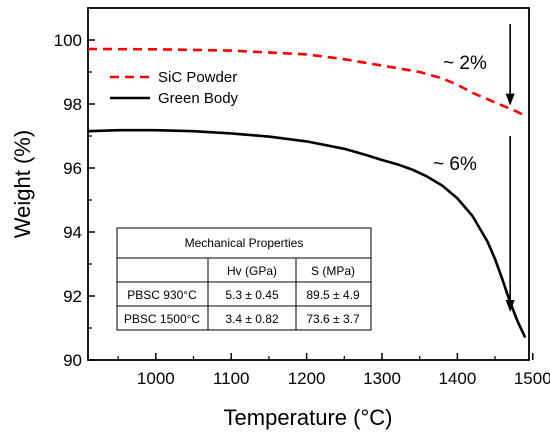  Describe the element at coordinates (72, 296) in the screenshot. I see `y-tick-label: 92` at that location.